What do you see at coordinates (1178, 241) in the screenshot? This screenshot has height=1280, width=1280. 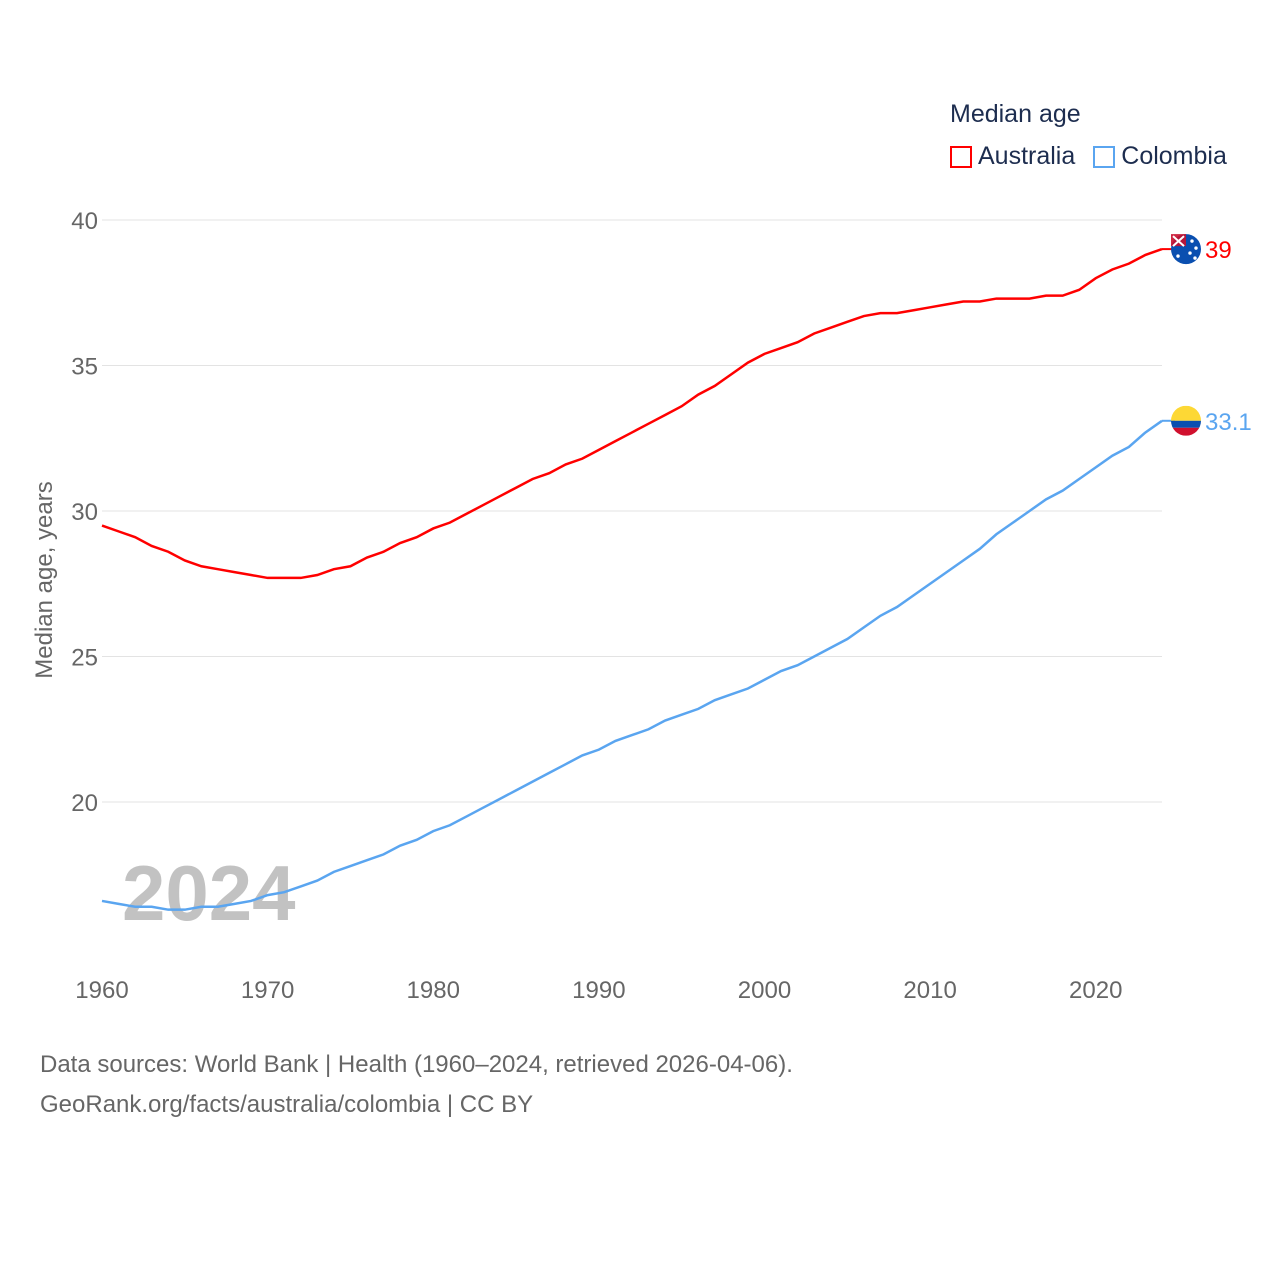 I see `union-jack-cross` at bounding box center [1178, 241].